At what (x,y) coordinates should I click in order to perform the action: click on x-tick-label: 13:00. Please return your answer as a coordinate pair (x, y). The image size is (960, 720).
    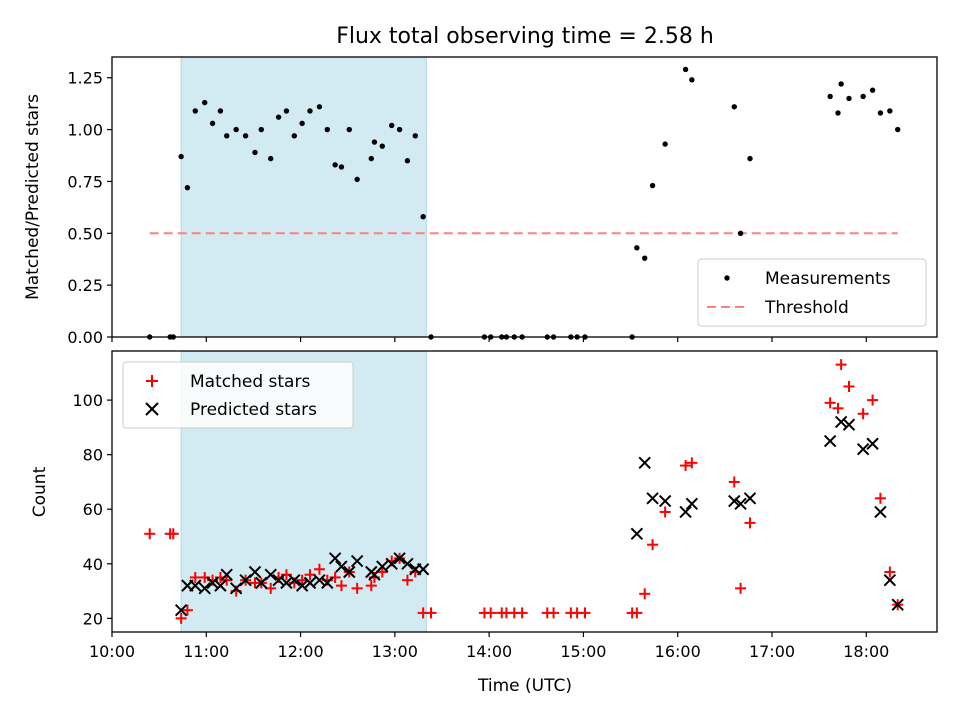
    Looking at the image, I should click on (395, 651).